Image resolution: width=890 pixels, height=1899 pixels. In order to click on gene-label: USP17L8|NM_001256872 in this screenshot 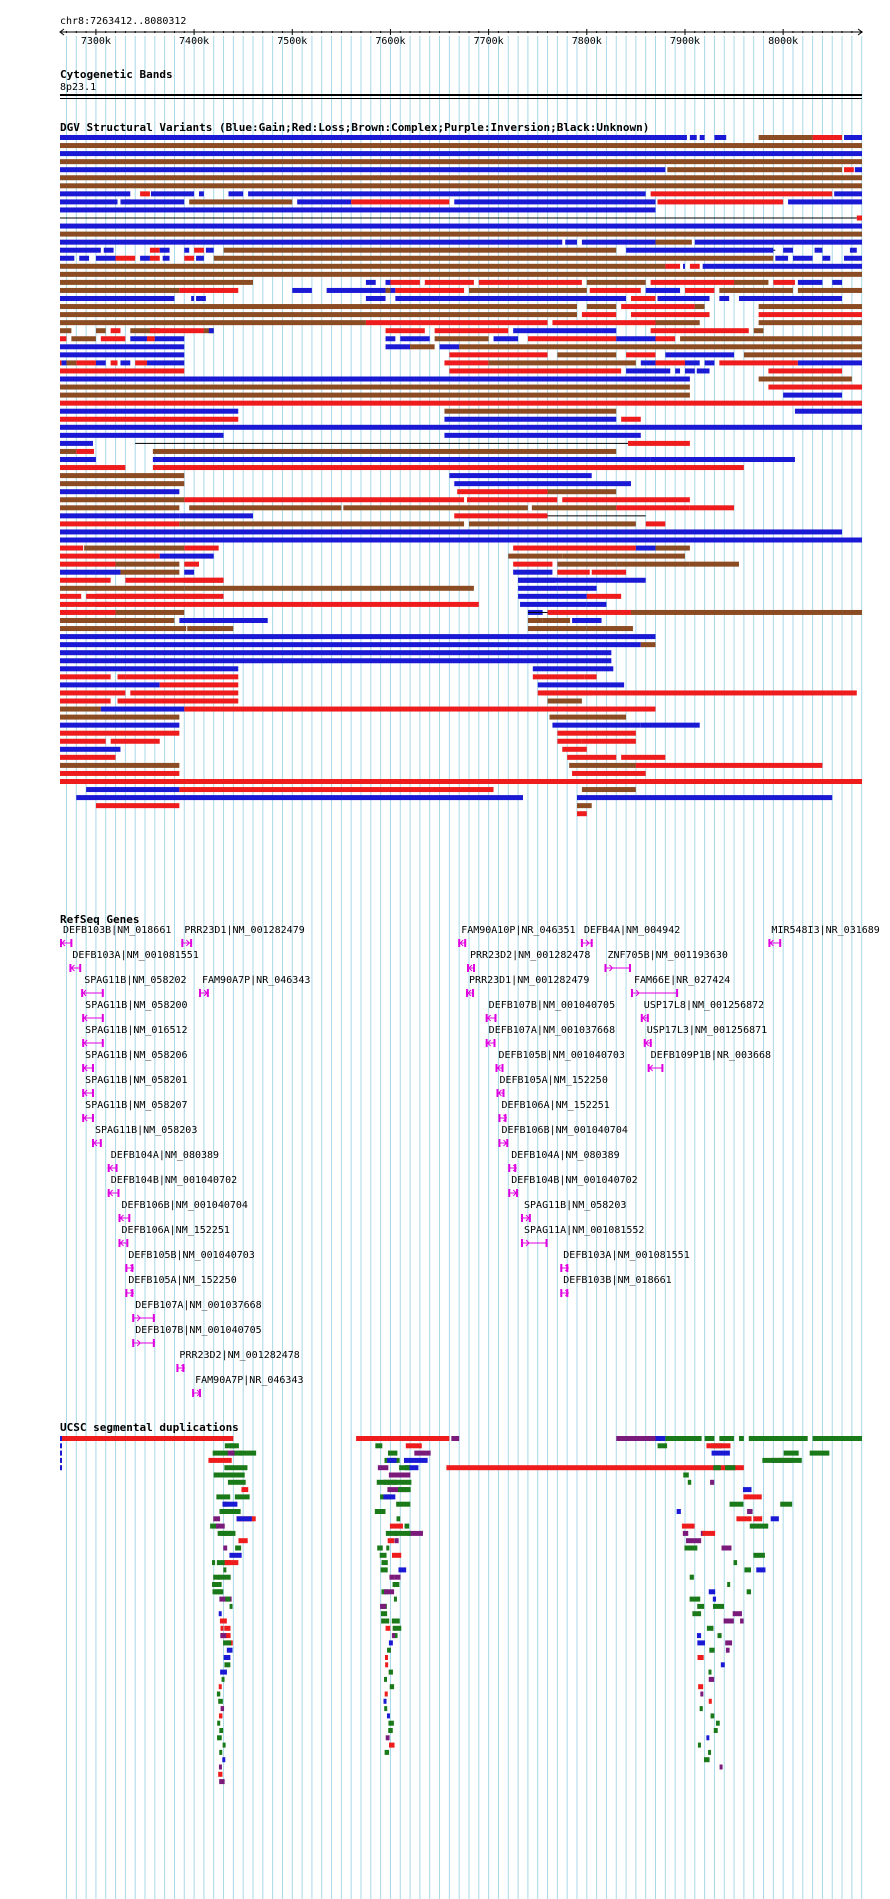, I will do `click(704, 1005)`.